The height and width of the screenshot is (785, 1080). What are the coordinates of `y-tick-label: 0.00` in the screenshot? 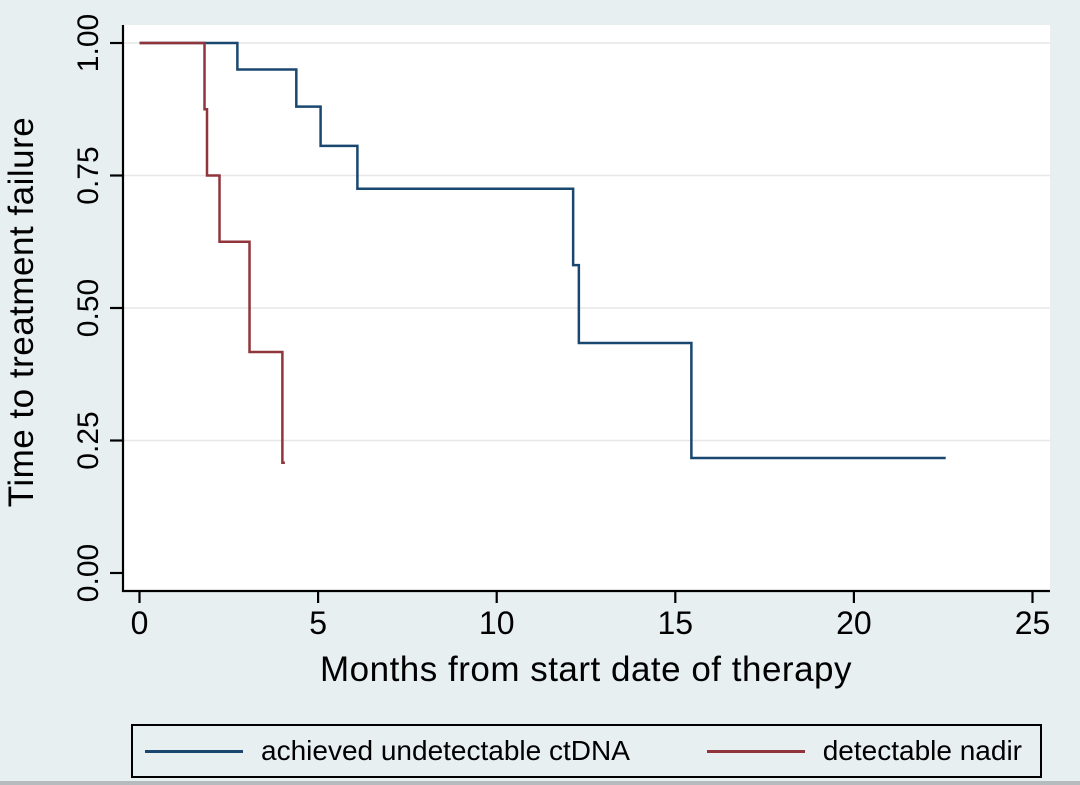 It's located at (88, 573).